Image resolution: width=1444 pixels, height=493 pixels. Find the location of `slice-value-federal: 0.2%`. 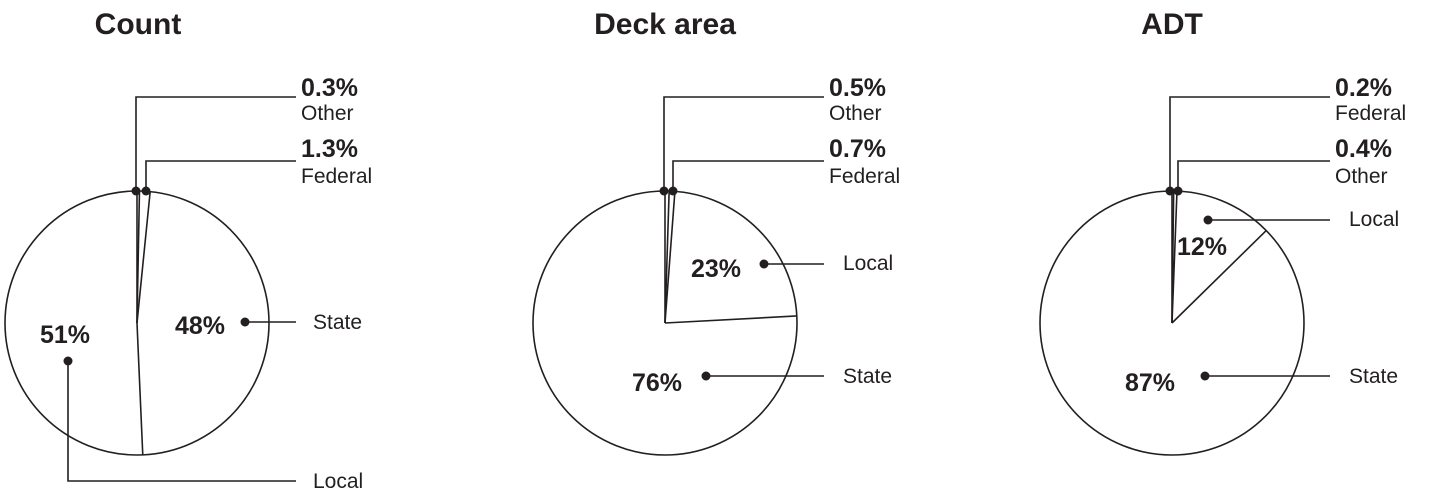

slice-value-federal: 0.2% is located at coordinates (1363, 88).